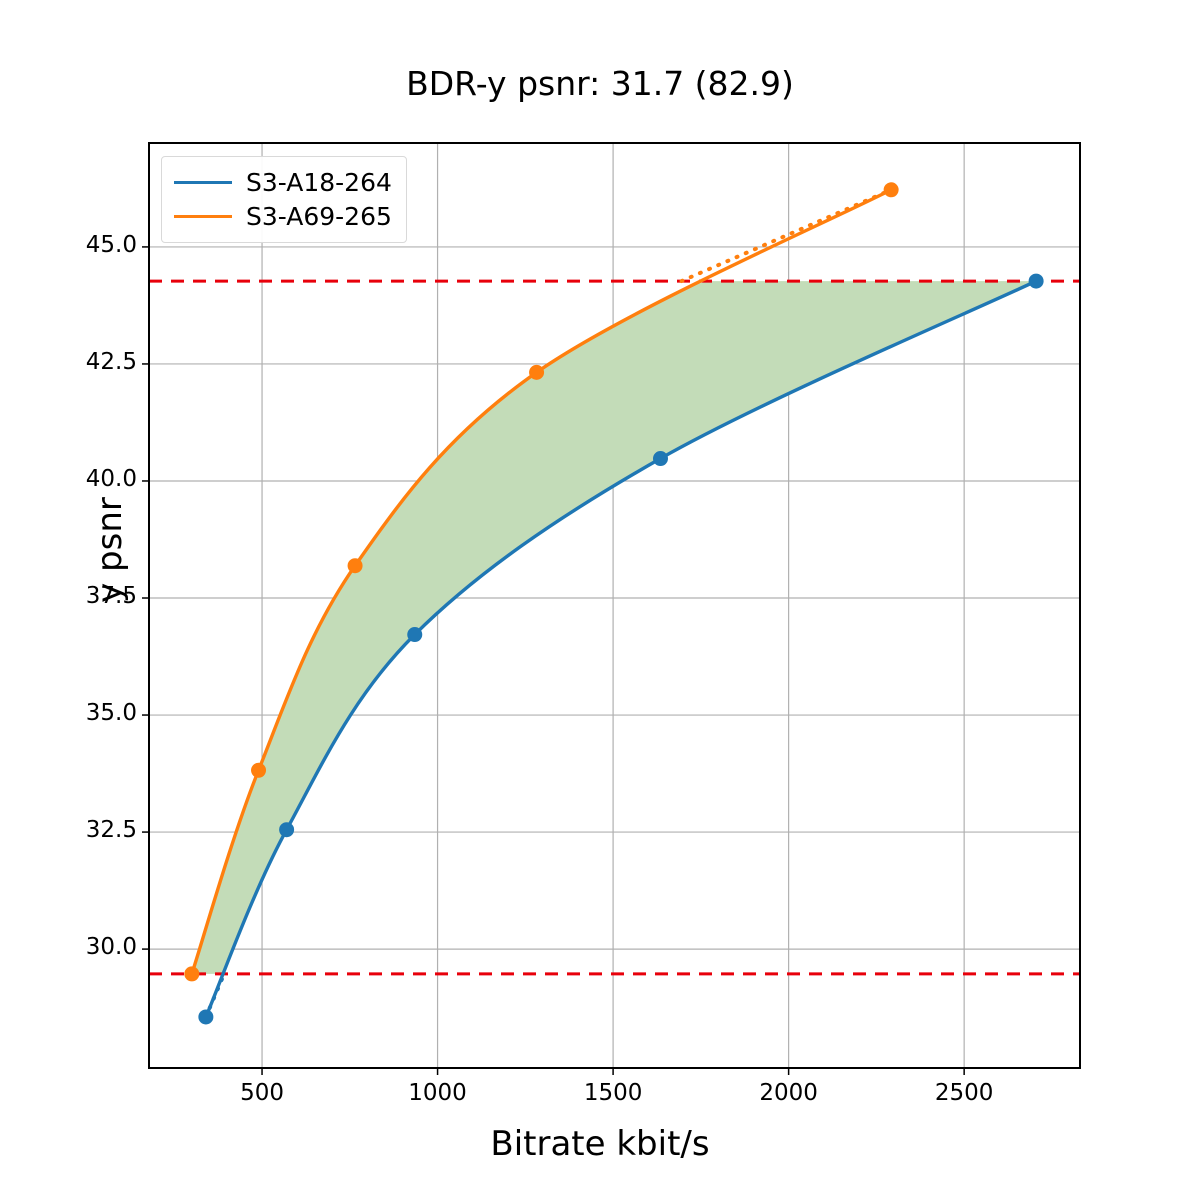 The image size is (1200, 1200). What do you see at coordinates (613, 1093) in the screenshot?
I see `x-tick-label: 1500` at bounding box center [613, 1093].